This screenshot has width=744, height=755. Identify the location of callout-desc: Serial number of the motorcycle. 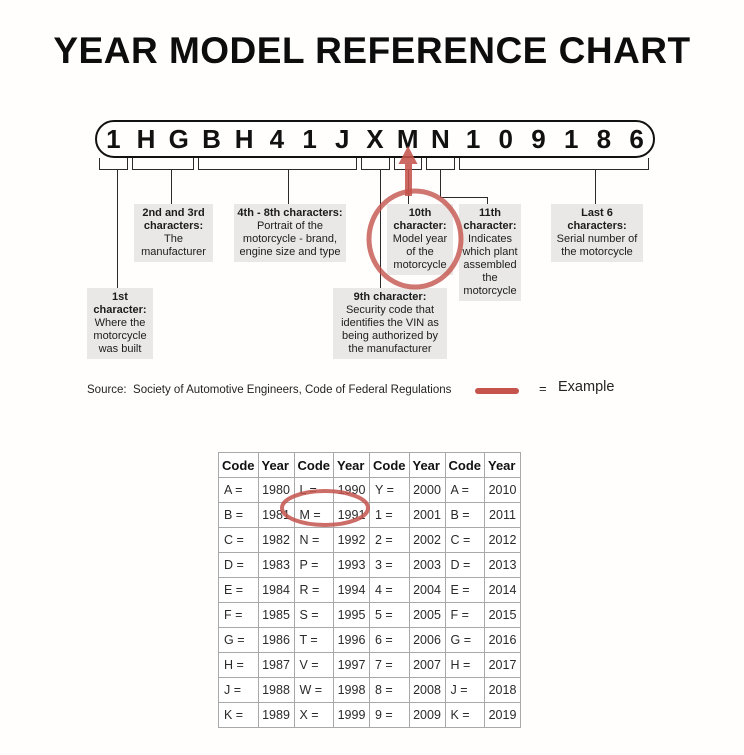
(597, 245).